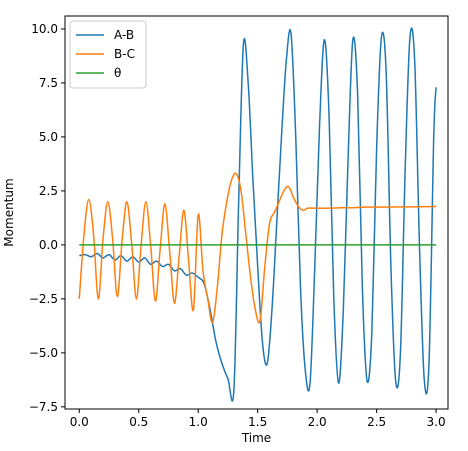  What do you see at coordinates (47, 218) in the screenshot?
I see `y-axis: −7.5 −5.0 −2.5 0.0 2.5 5.0 7.5 10.0` at bounding box center [47, 218].